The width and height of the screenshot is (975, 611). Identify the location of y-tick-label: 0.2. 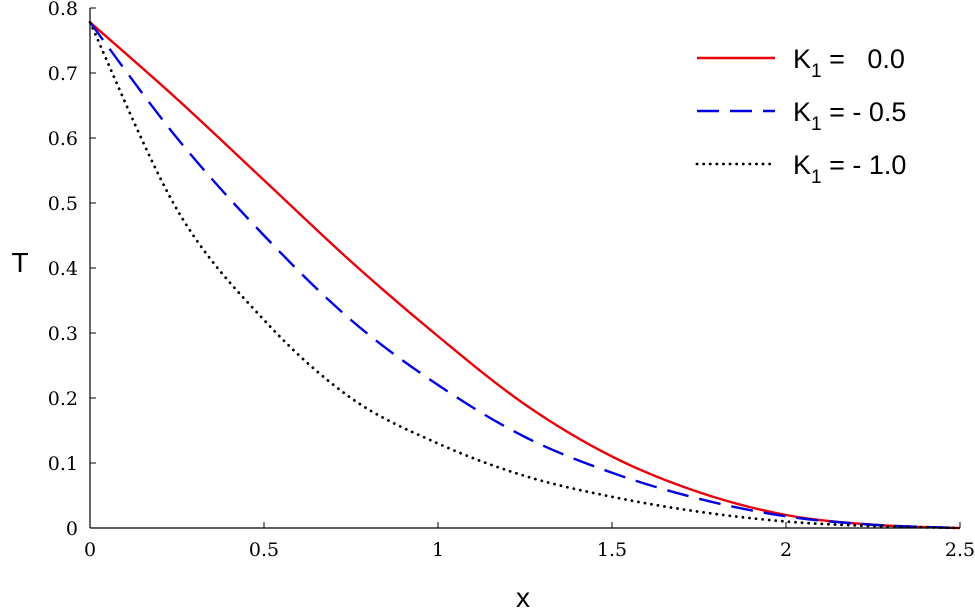
(63, 399).